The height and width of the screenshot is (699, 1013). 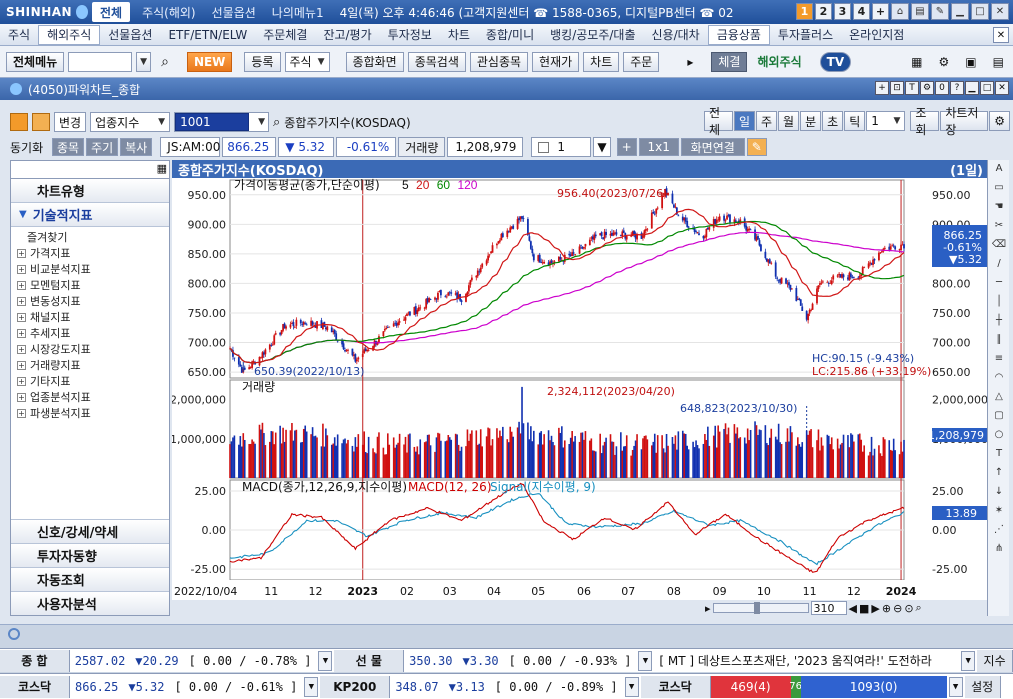 What do you see at coordinates (835, 61) in the screenshot?
I see `tv-button: TV` at bounding box center [835, 61].